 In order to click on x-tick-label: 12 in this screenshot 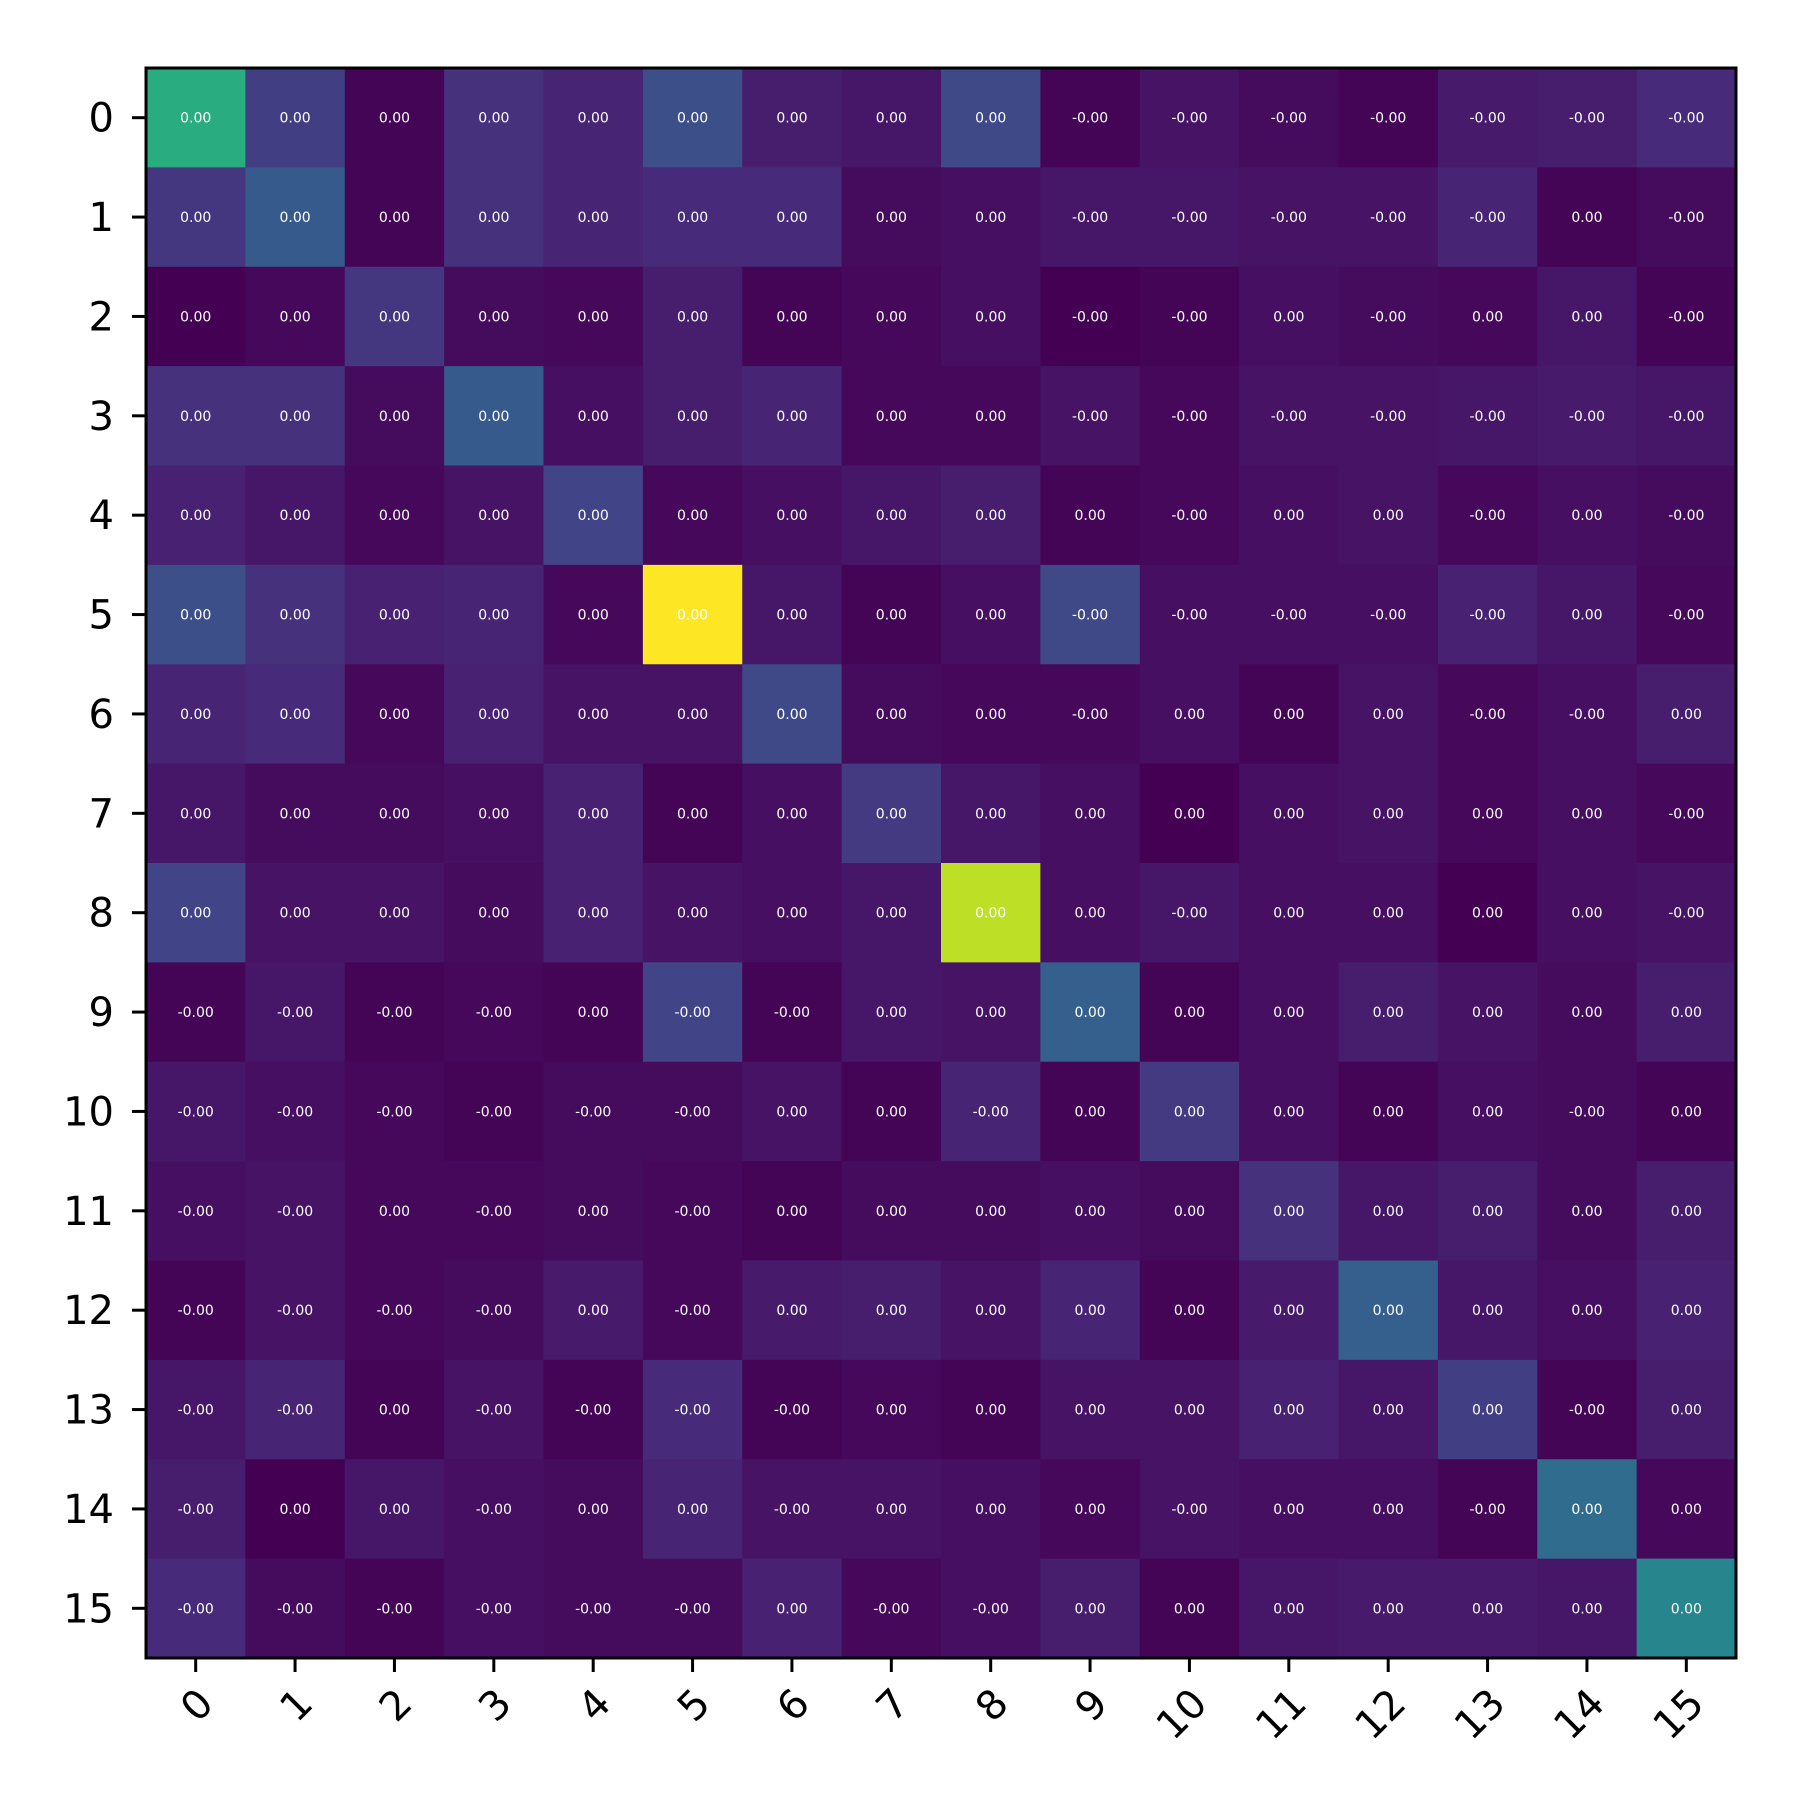, I will do `click(1381, 1714)`.